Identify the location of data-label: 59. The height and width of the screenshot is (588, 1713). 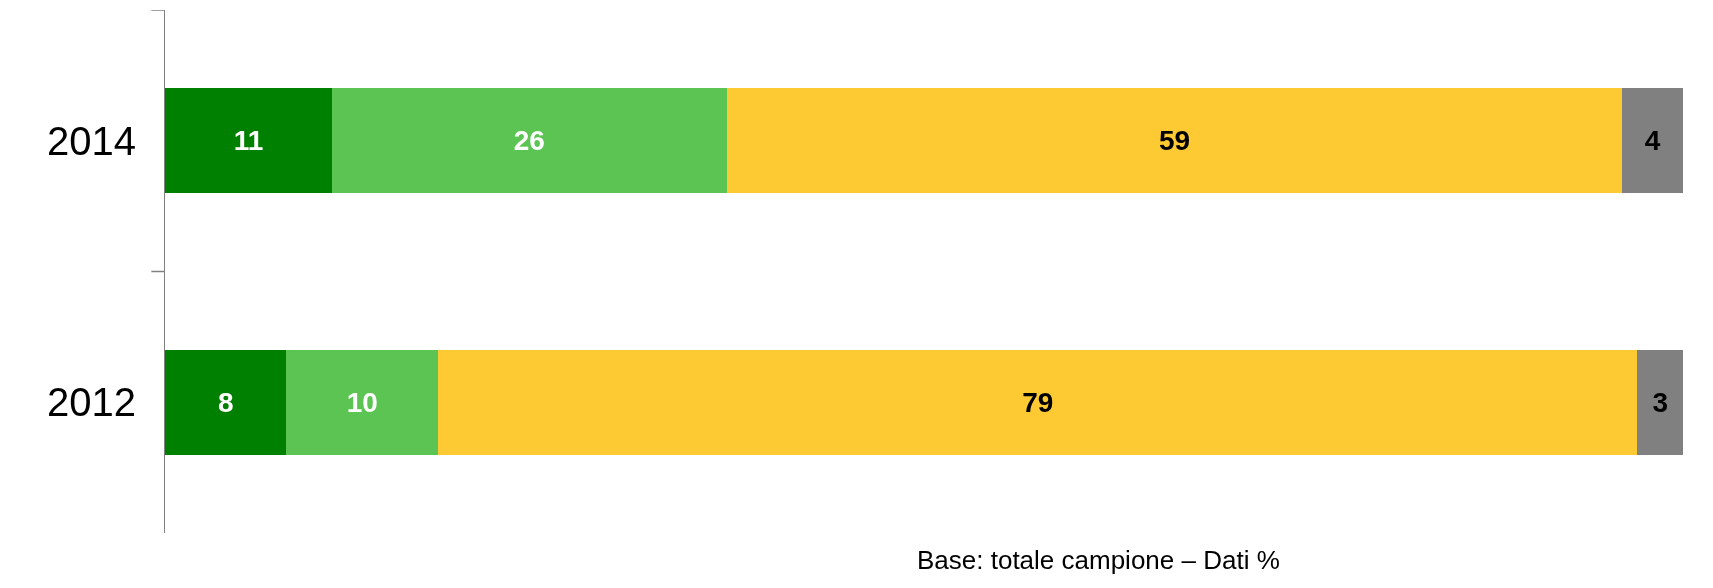
(1174, 141).